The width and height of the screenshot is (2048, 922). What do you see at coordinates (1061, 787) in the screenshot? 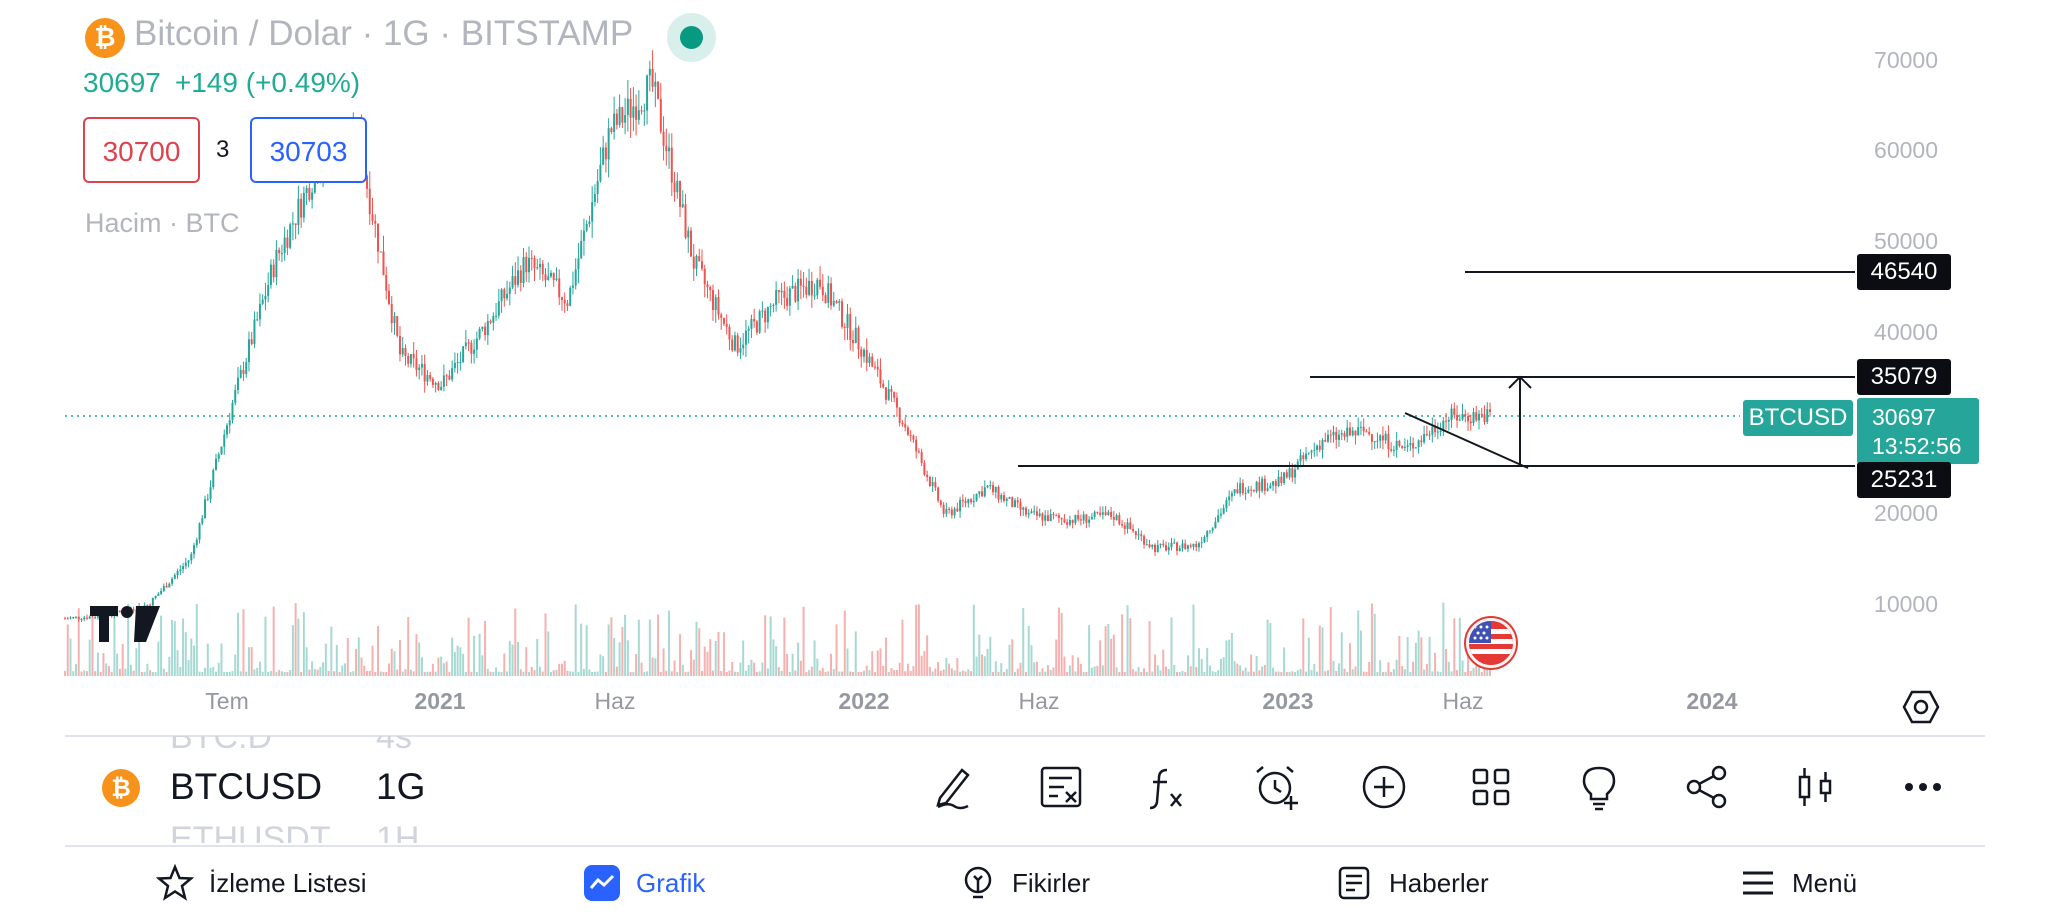
I see `watchlist-remove-icon` at bounding box center [1061, 787].